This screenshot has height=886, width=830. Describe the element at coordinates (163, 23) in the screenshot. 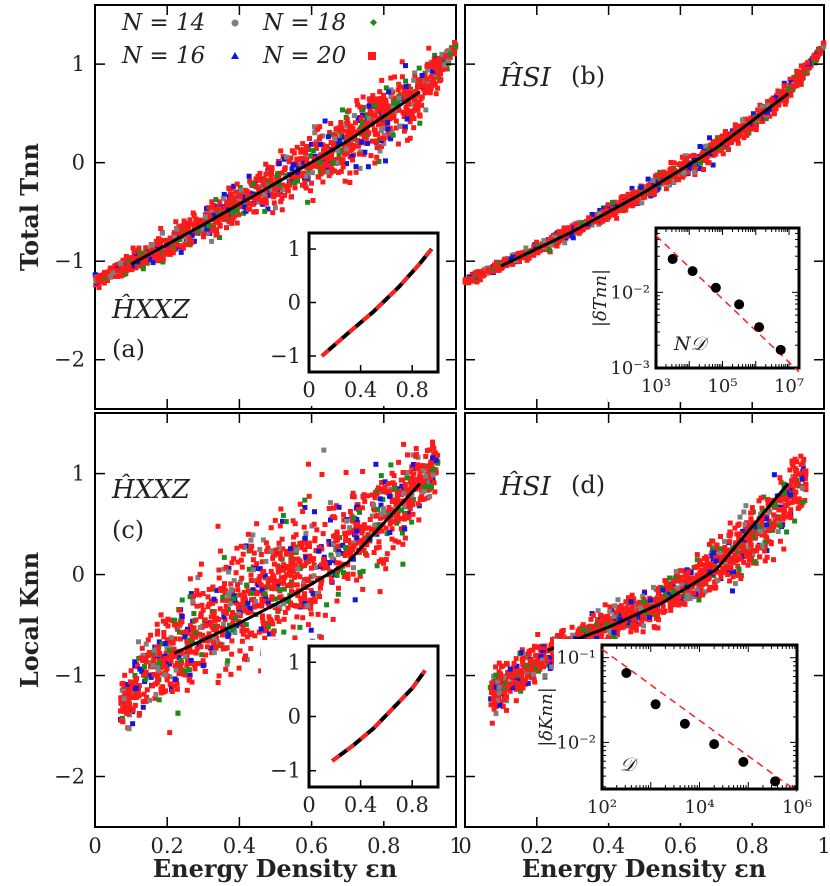

I see `legend-n14: N = 14` at that location.